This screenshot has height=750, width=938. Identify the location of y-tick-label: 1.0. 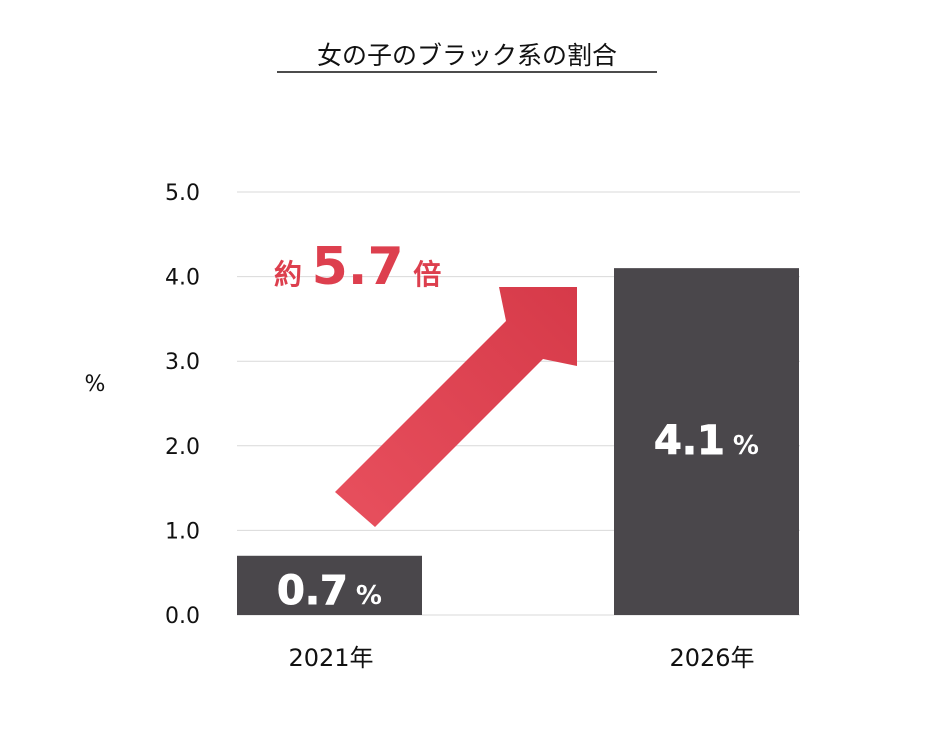
(182, 531).